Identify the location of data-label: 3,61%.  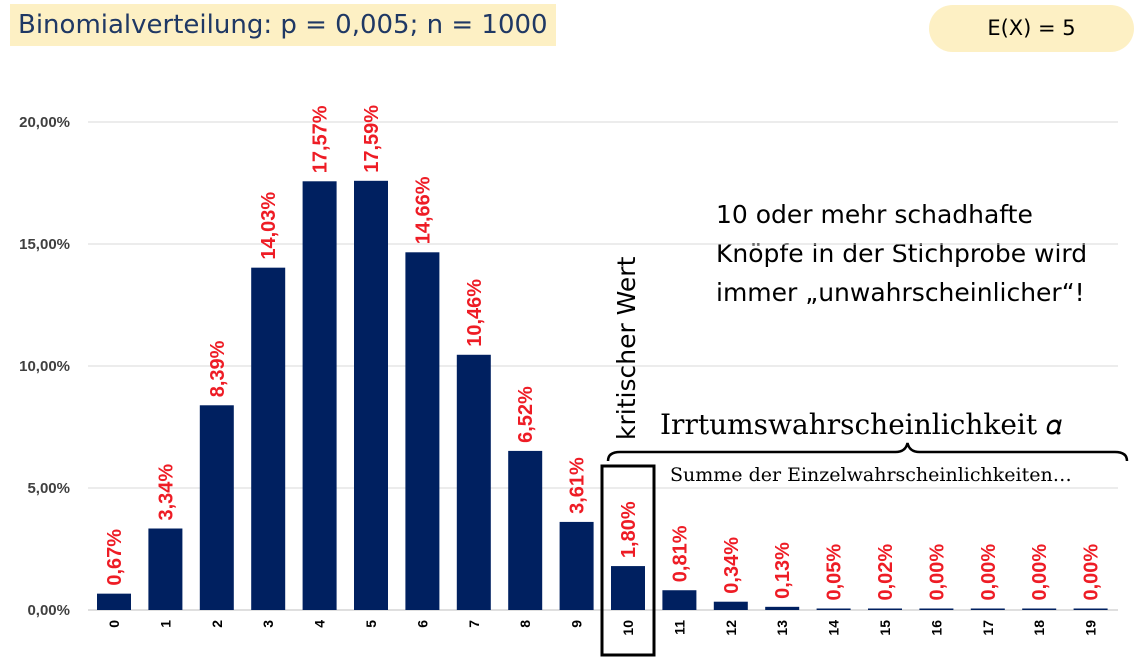
(578, 485).